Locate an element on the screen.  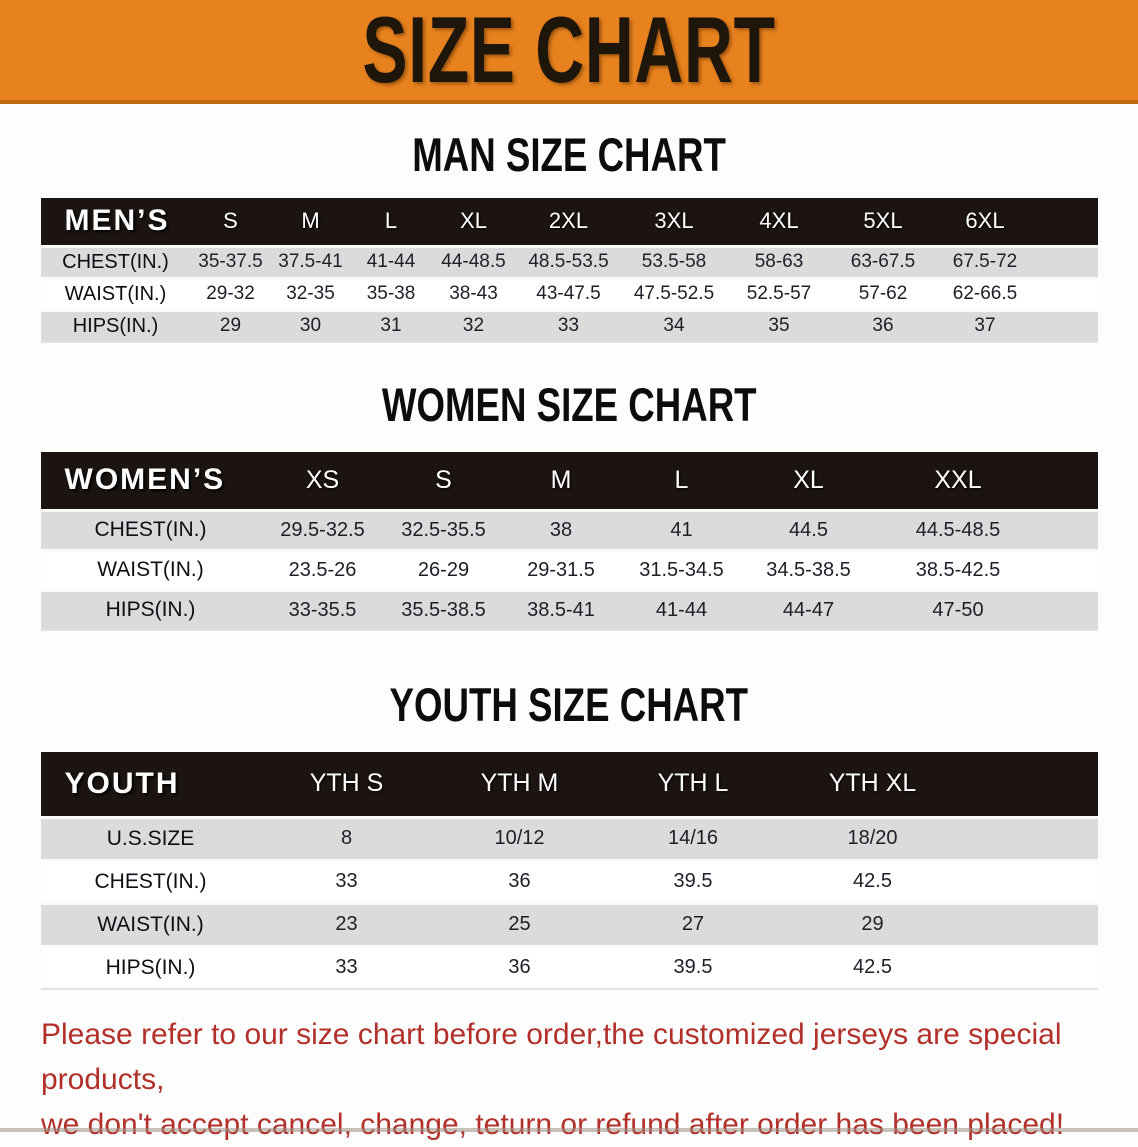
women-section-heading: WOMEN SIZE CHART is located at coordinates (569, 404).